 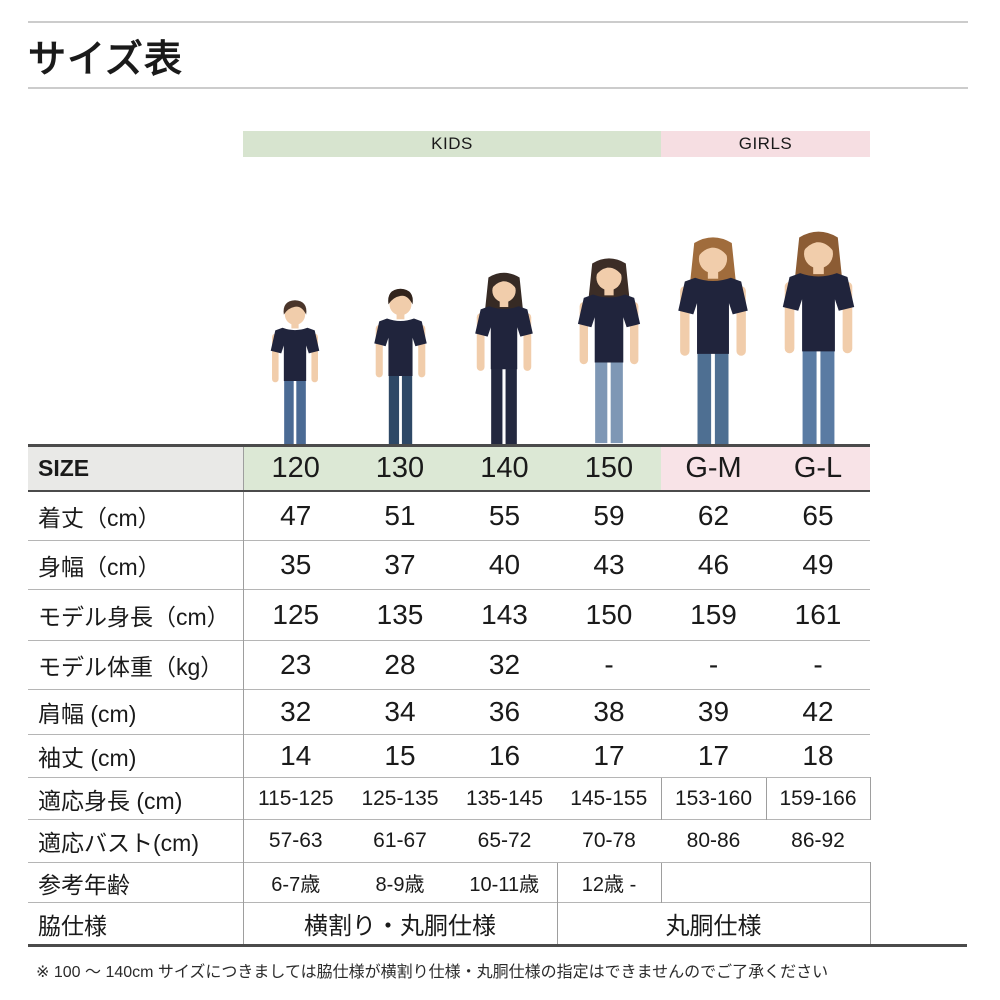 What do you see at coordinates (713, 515) in the screenshot?
I see `table-cell: 62` at bounding box center [713, 515].